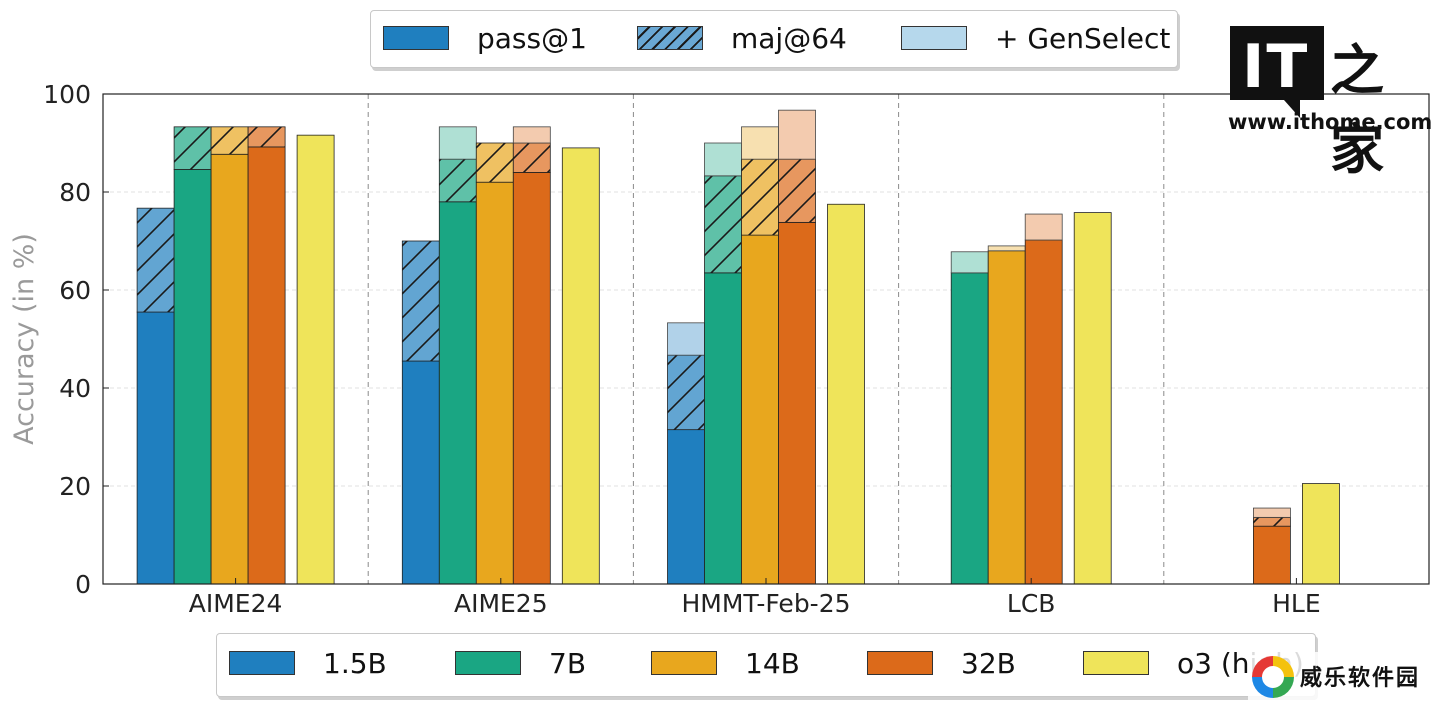 The image size is (1440, 704). Describe the element at coordinates (67, 94) in the screenshot. I see `y-tick-label: 100` at that location.